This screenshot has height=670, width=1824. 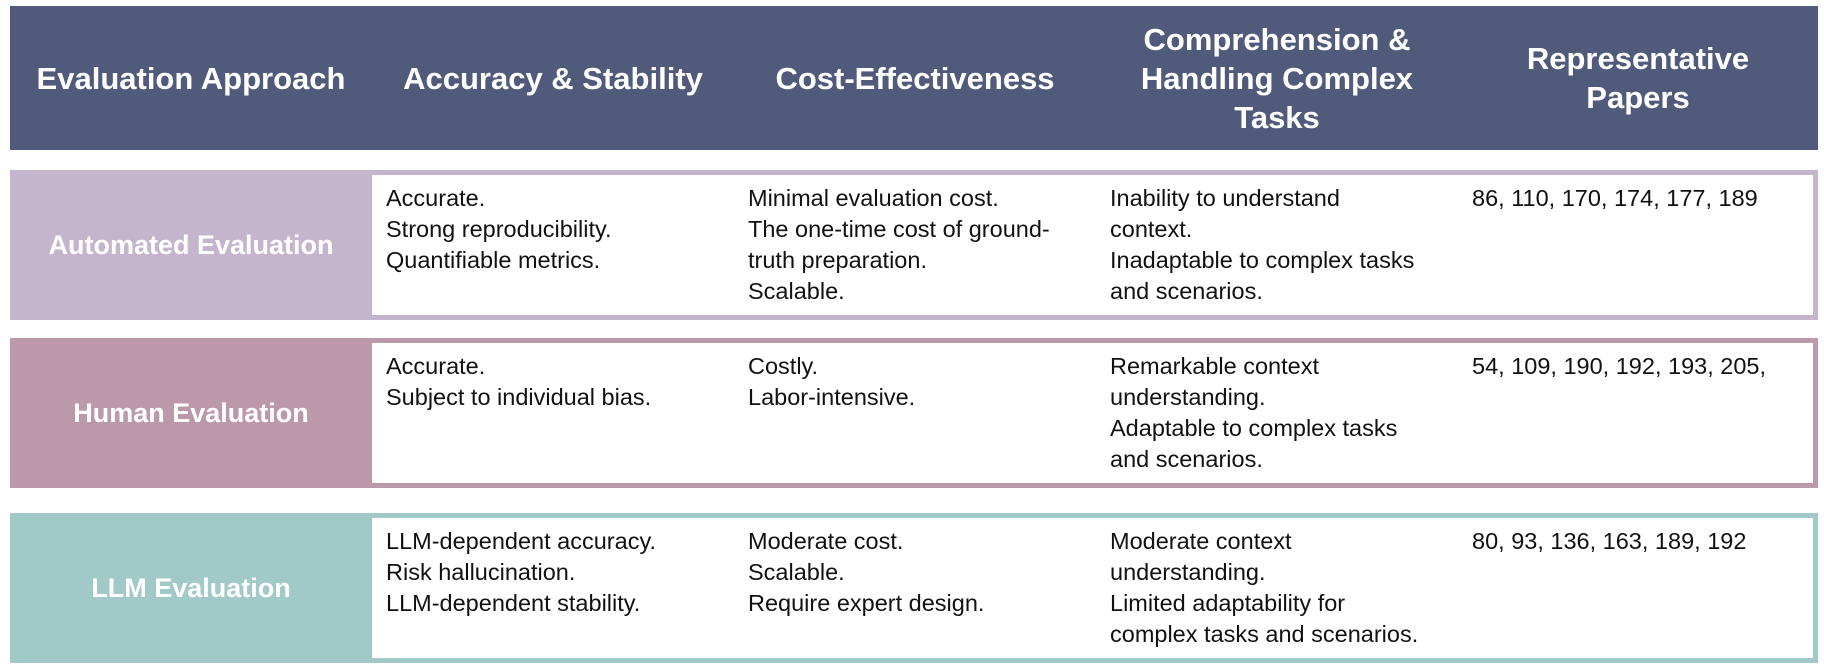 What do you see at coordinates (1638, 78) in the screenshot?
I see `header-representative-papers: Representative Papers` at bounding box center [1638, 78].